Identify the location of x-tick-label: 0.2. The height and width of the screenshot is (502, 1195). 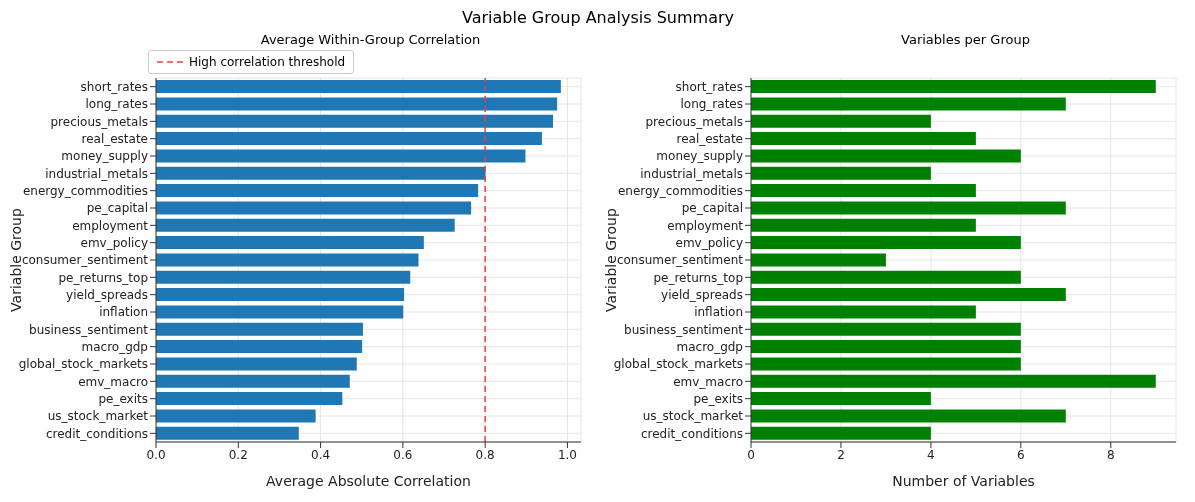
(238, 454).